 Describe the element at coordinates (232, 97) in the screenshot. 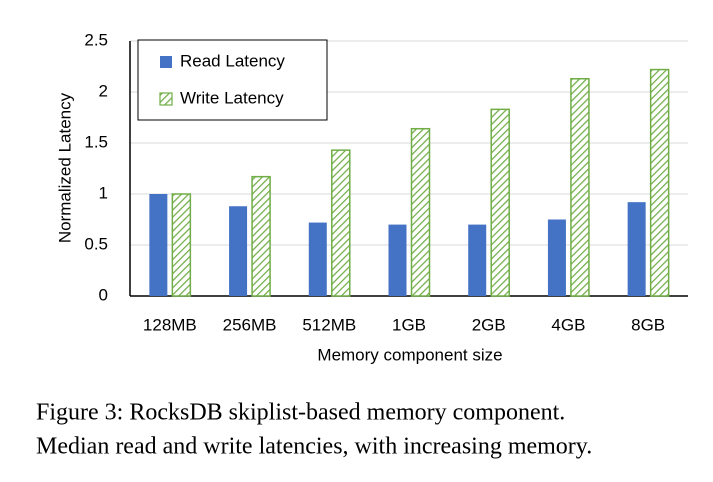

I see `legend-label: Write Latency` at that location.